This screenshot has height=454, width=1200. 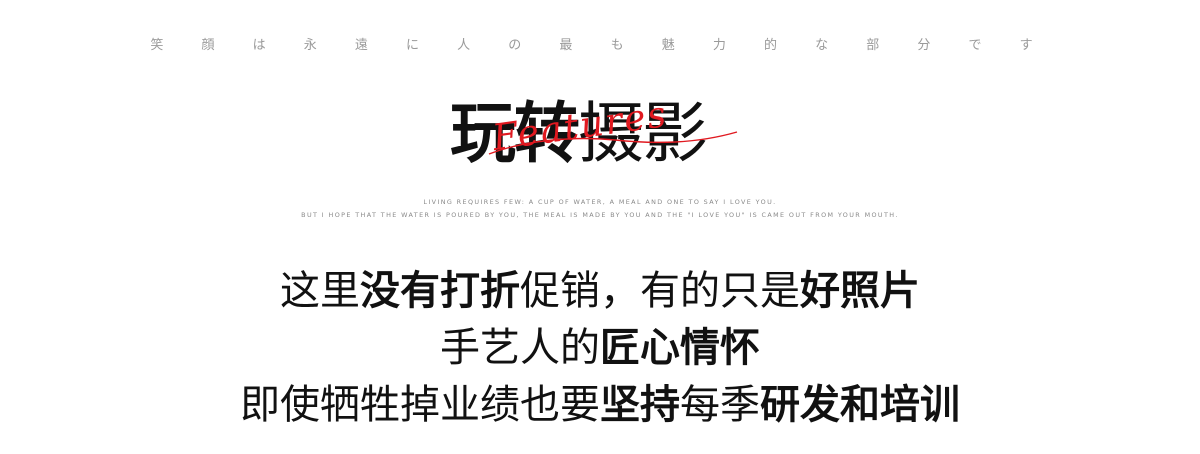 I want to click on title-bold-part: 玩转, so click(x=515, y=133).